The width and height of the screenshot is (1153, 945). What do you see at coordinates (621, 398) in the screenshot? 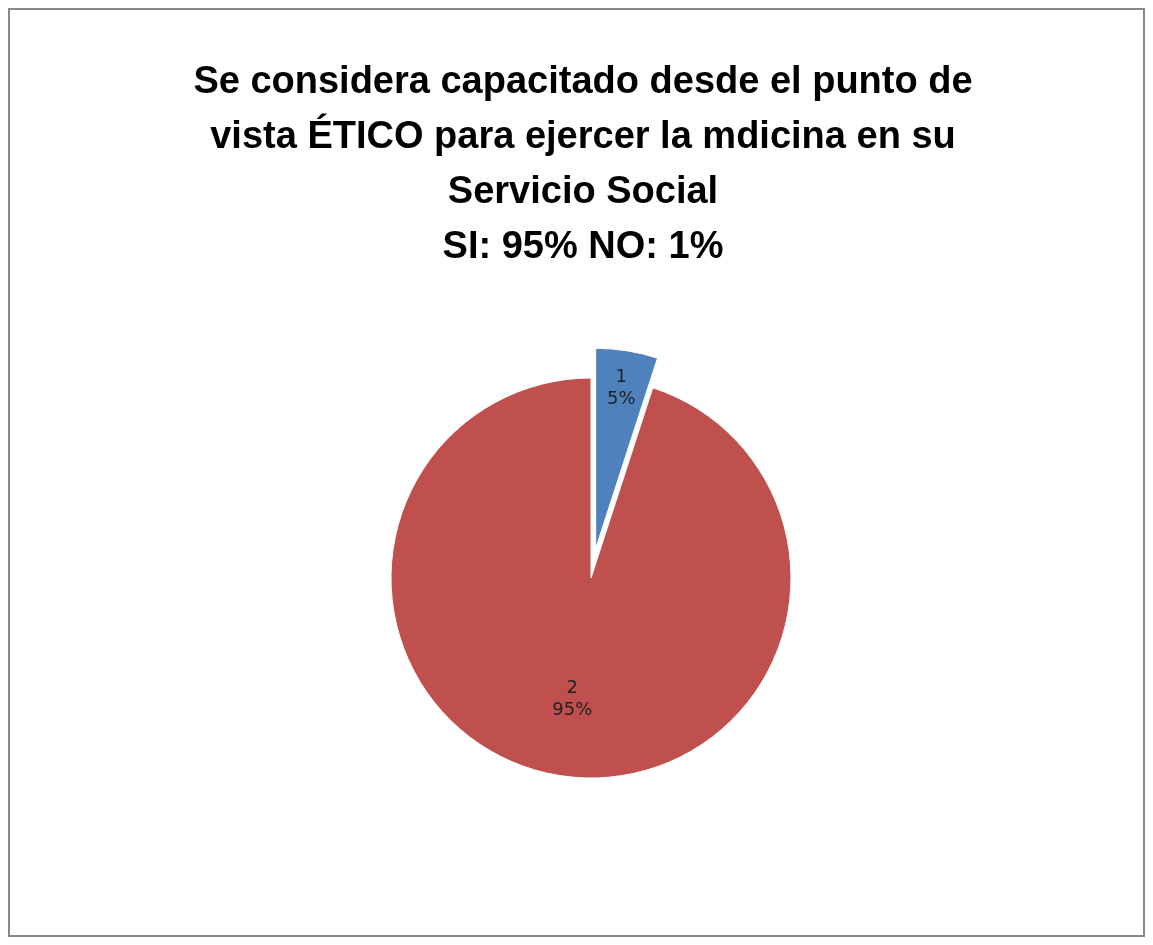
I see `data-label: 5%` at bounding box center [621, 398].